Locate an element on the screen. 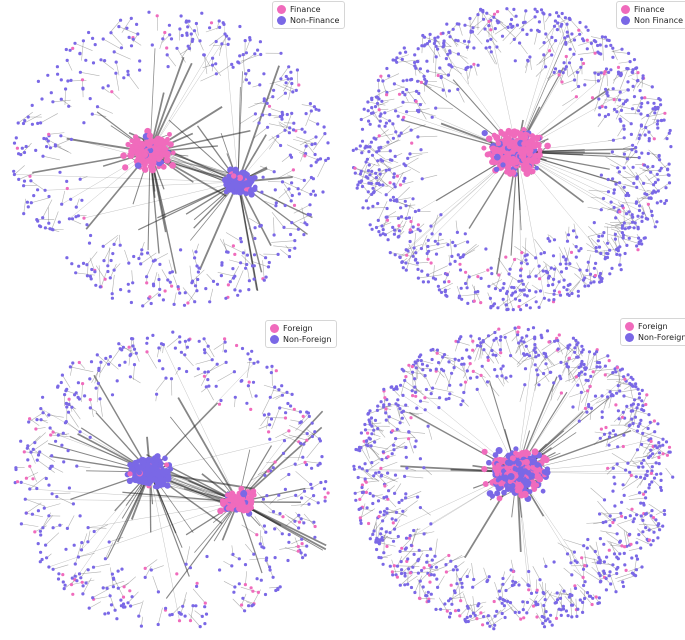  legend-swatch-pink is located at coordinates (281, 9).